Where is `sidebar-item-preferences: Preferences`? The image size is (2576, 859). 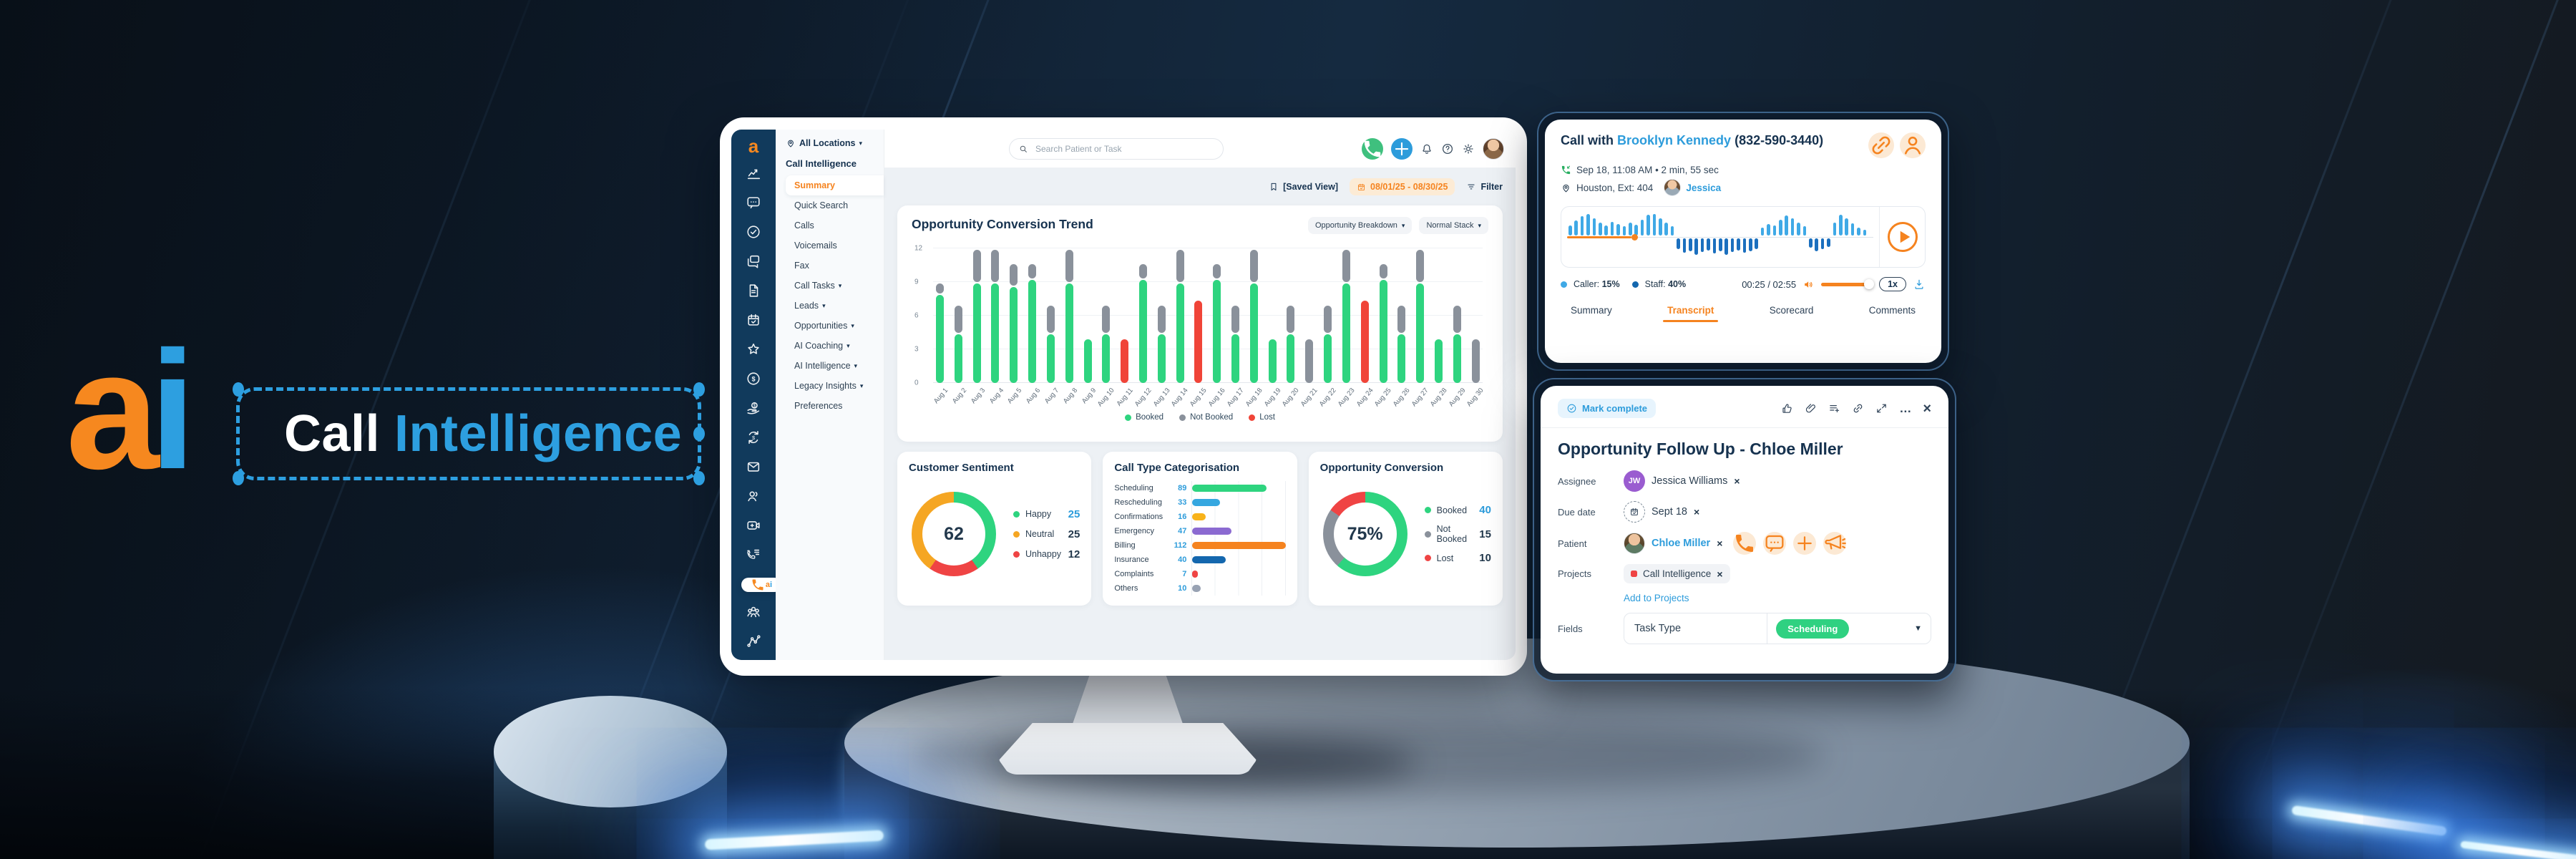 sidebar-item-preferences: Preferences is located at coordinates (818, 406).